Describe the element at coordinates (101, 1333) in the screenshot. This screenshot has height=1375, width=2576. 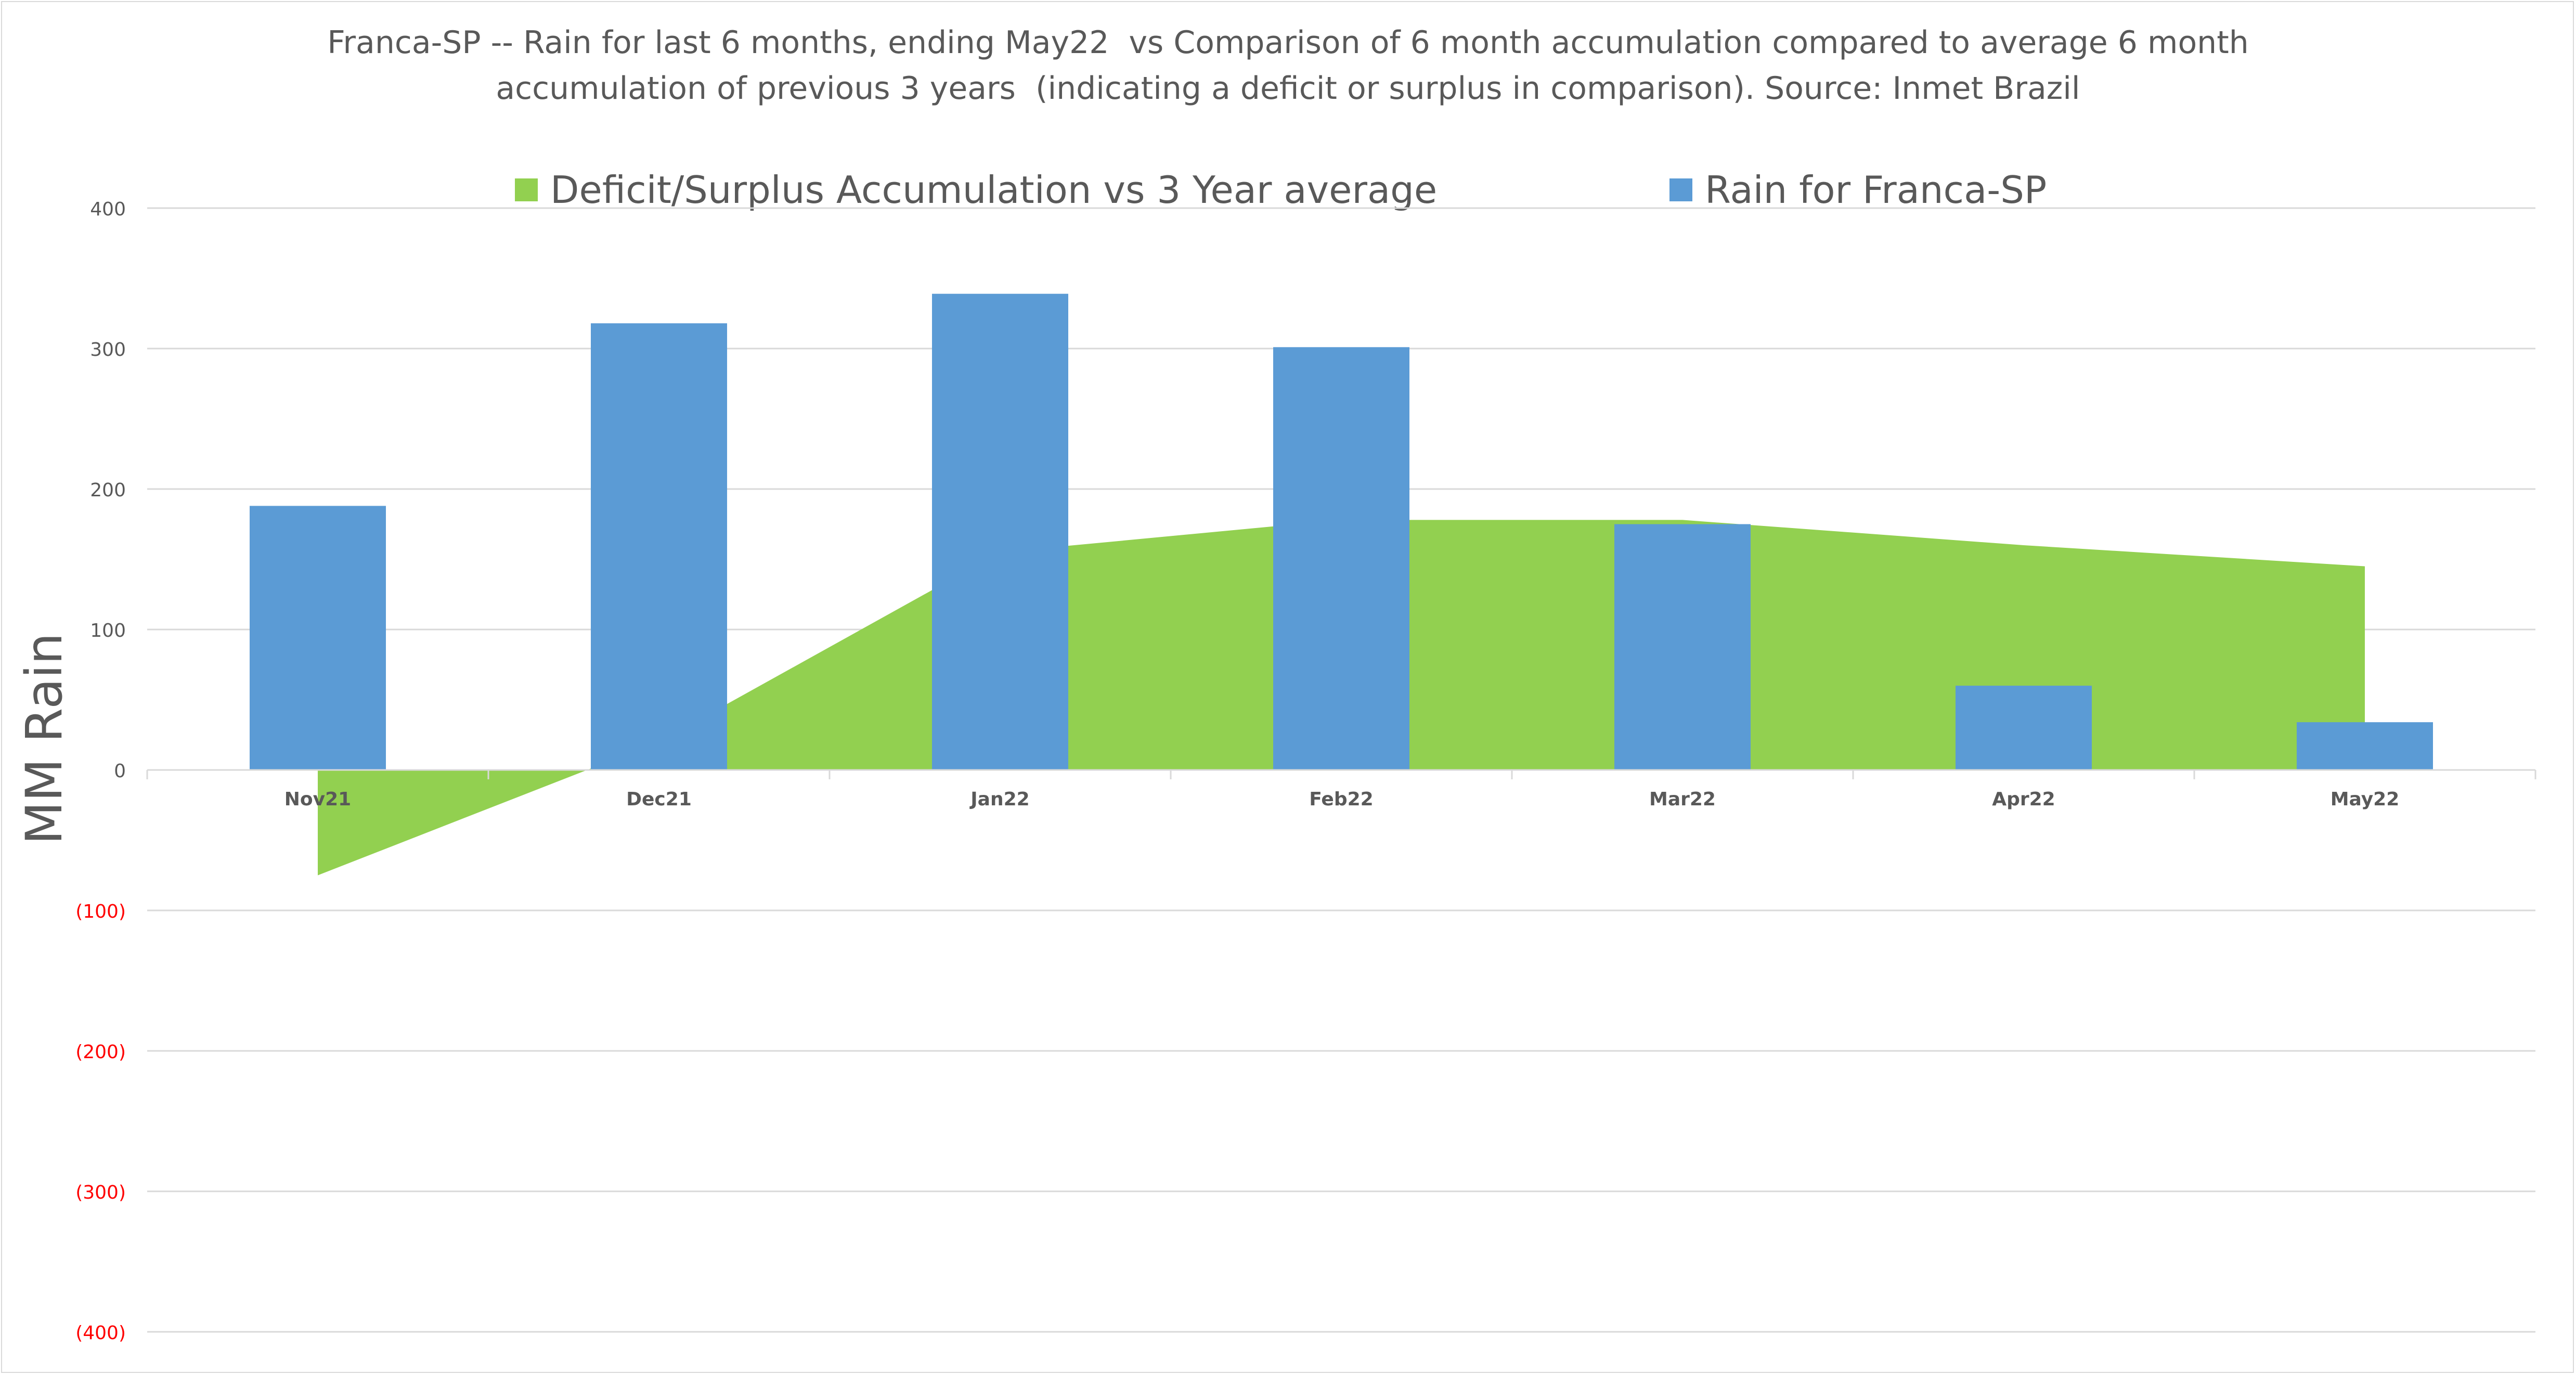
I see `y-tick-label: (400)` at that location.